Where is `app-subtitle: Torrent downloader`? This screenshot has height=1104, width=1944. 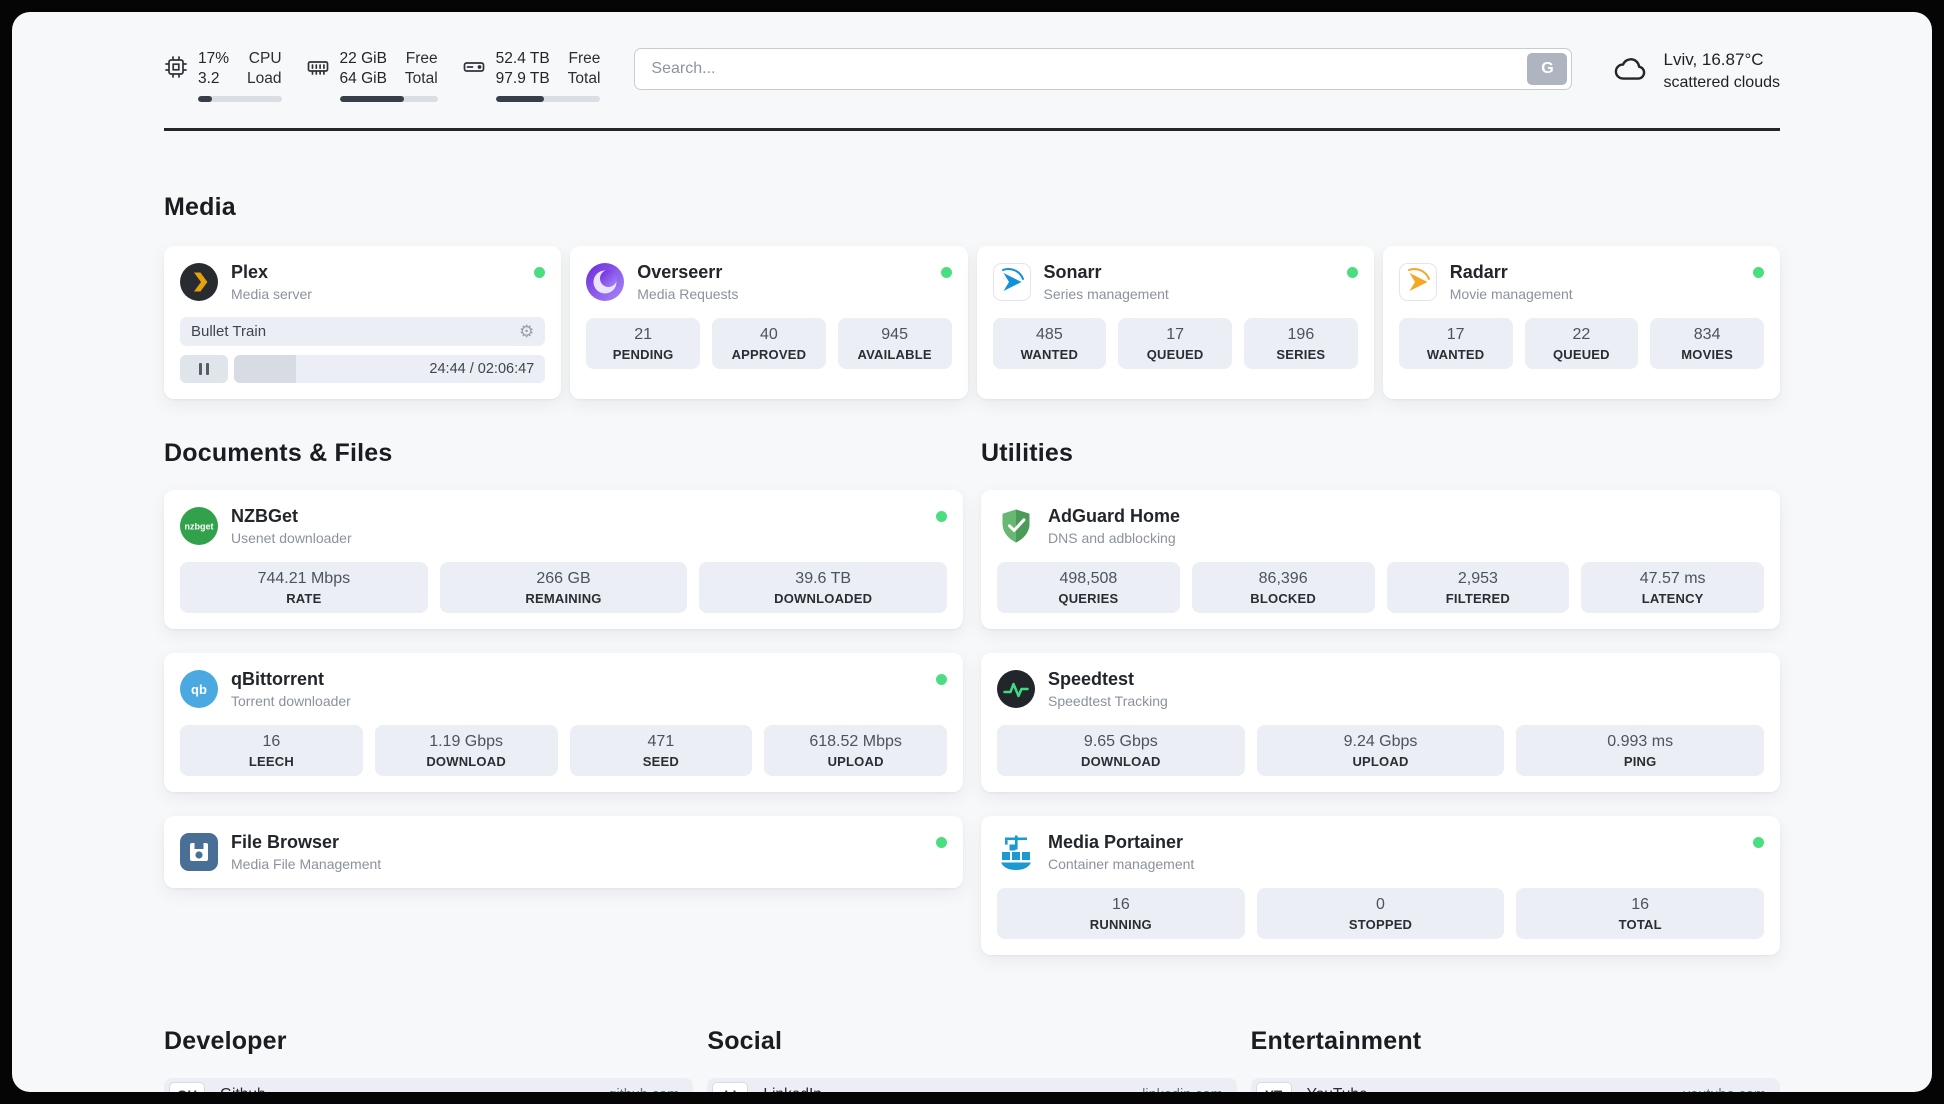 app-subtitle: Torrent downloader is located at coordinates (291, 701).